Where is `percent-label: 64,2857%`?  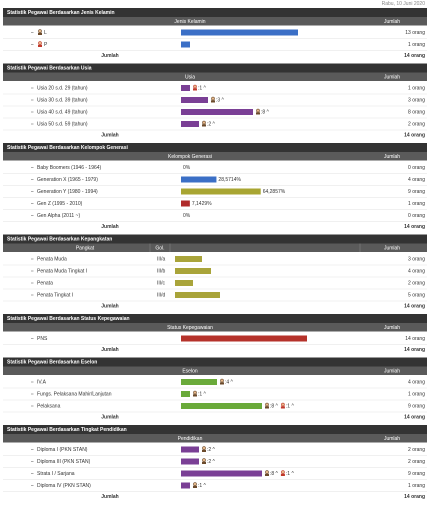 percent-label: 64,2857% is located at coordinates (274, 192).